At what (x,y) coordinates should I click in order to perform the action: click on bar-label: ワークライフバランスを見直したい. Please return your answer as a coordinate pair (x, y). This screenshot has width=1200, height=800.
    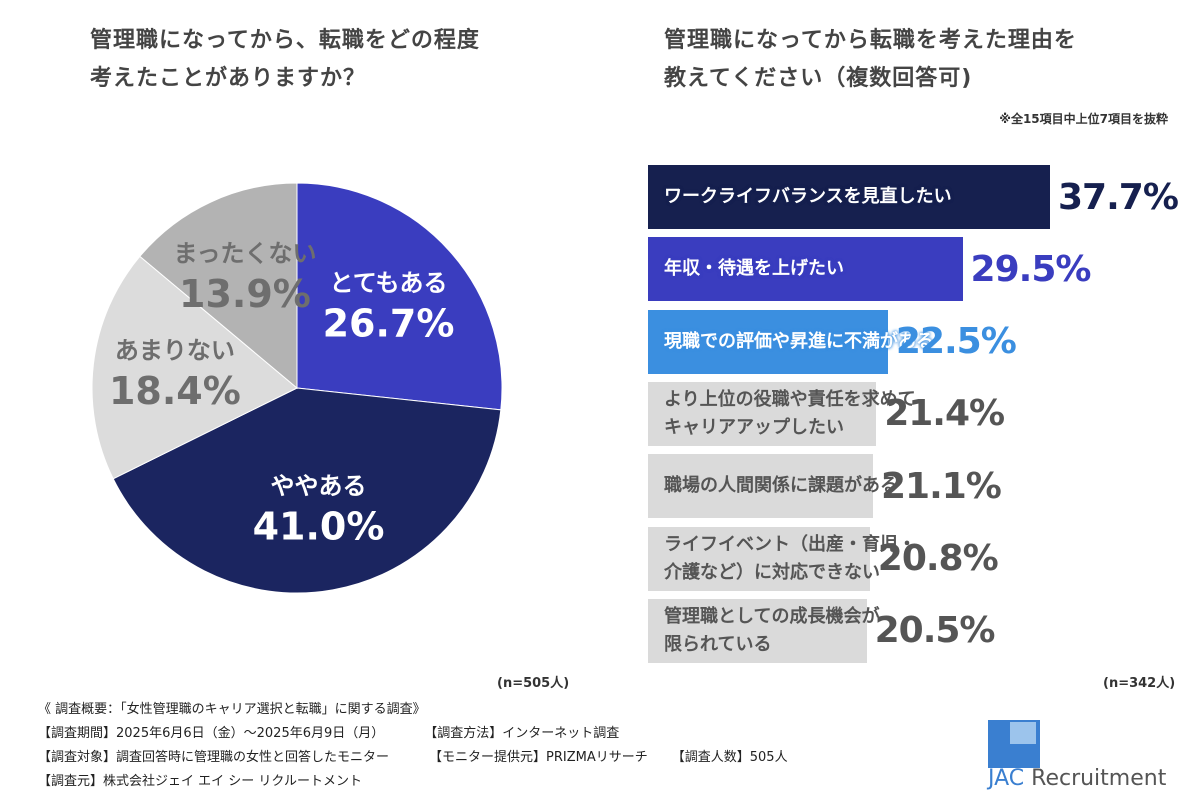
    Looking at the image, I should click on (808, 196).